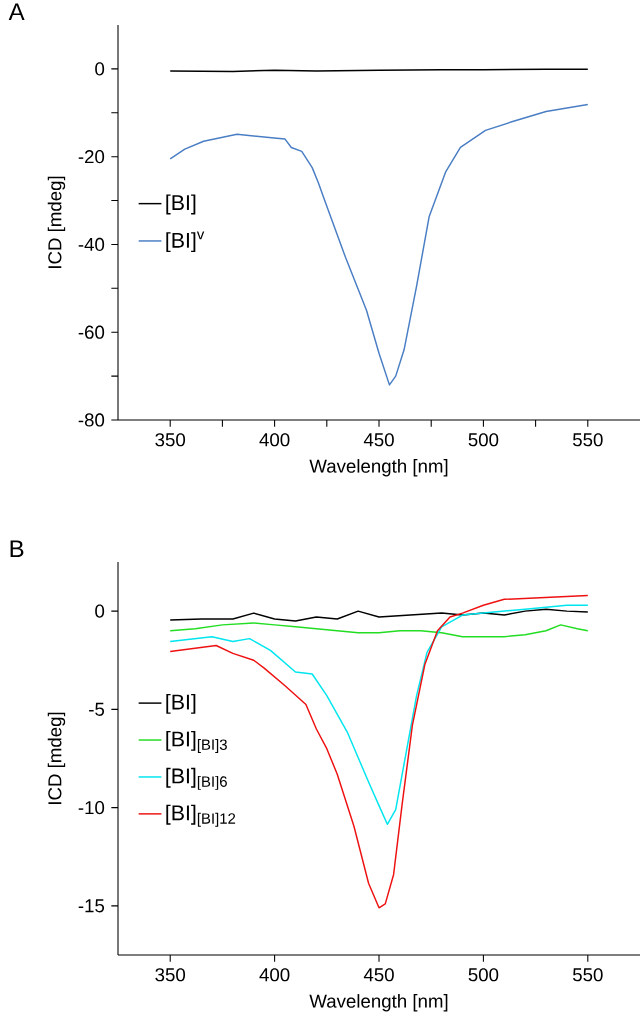  Describe the element at coordinates (91, 332) in the screenshot. I see `y-tick-label: -60` at that location.